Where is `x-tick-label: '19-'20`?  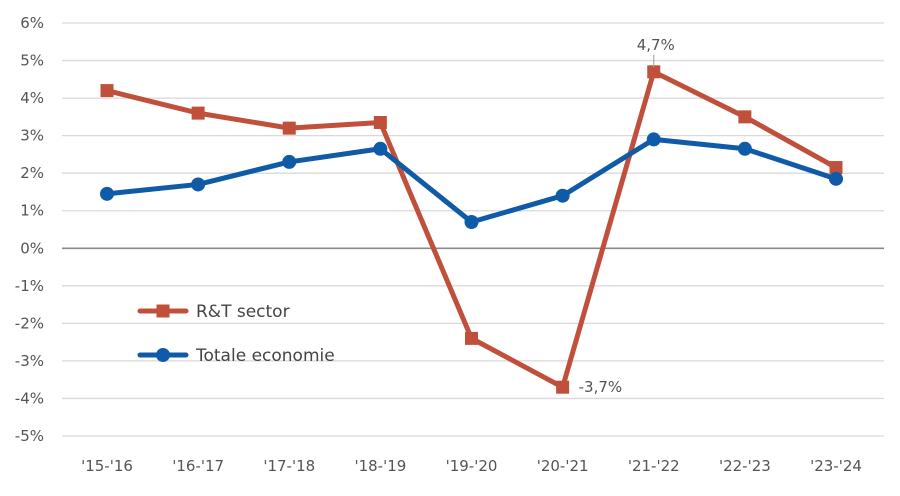
x-tick-label: '19-'20 is located at coordinates (472, 466).